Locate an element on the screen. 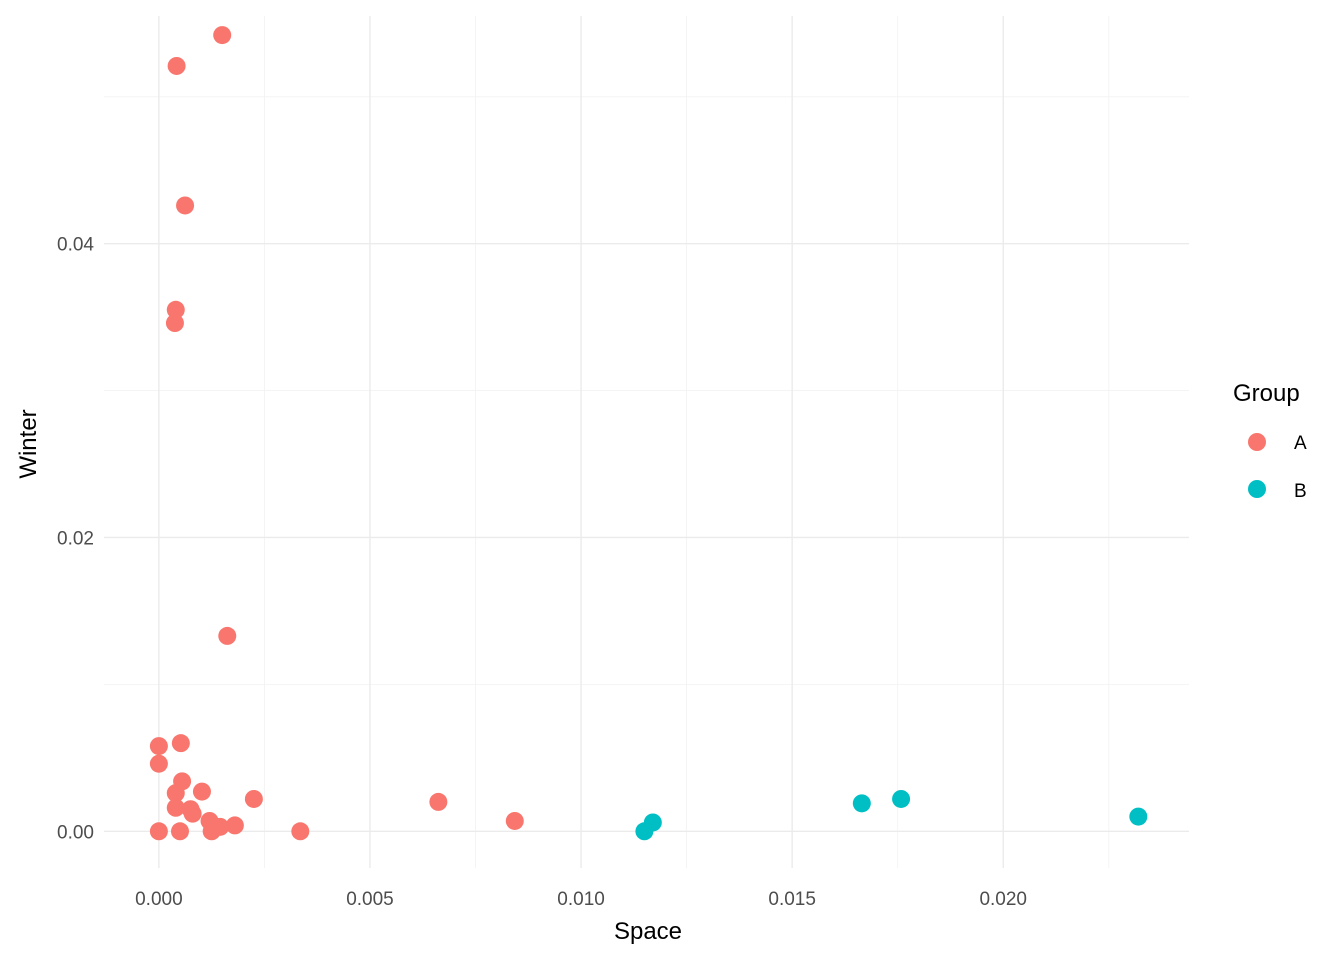  y-tick-label: 0.02 is located at coordinates (75, 538).